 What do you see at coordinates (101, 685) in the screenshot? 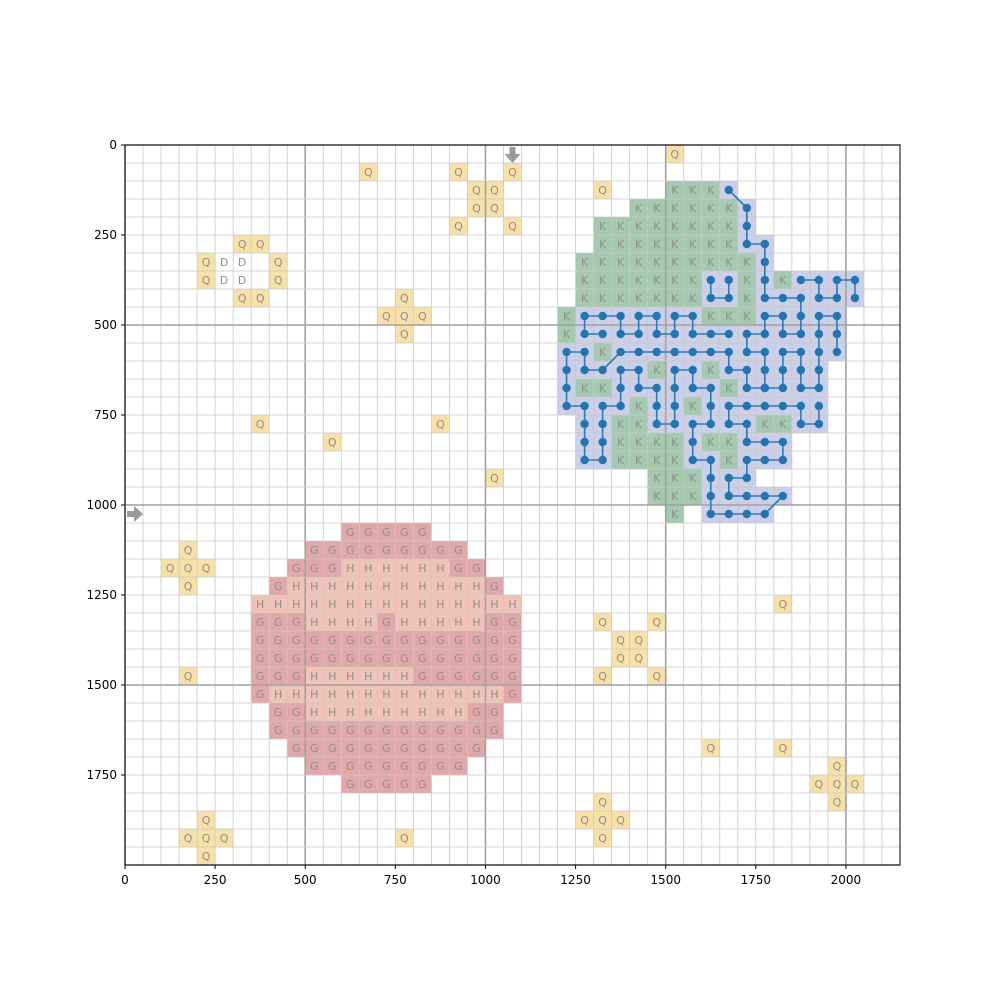
I see `y-tick-label: 1500` at bounding box center [101, 685].